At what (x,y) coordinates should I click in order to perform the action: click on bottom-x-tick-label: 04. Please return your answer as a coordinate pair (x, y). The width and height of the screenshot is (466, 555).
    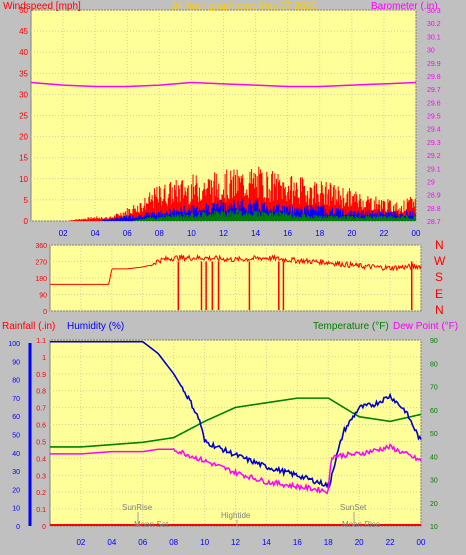
    Looking at the image, I should click on (111, 542).